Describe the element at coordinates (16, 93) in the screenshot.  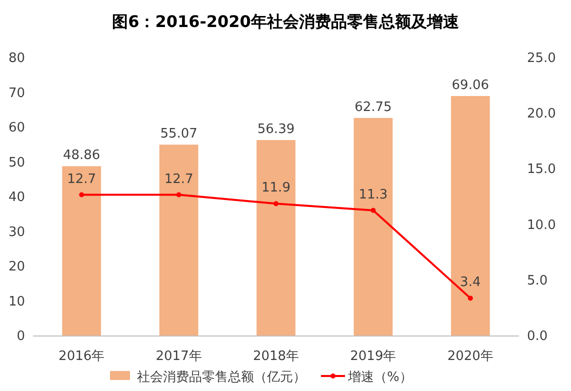
I see `y-tick-label: 70` at that location.